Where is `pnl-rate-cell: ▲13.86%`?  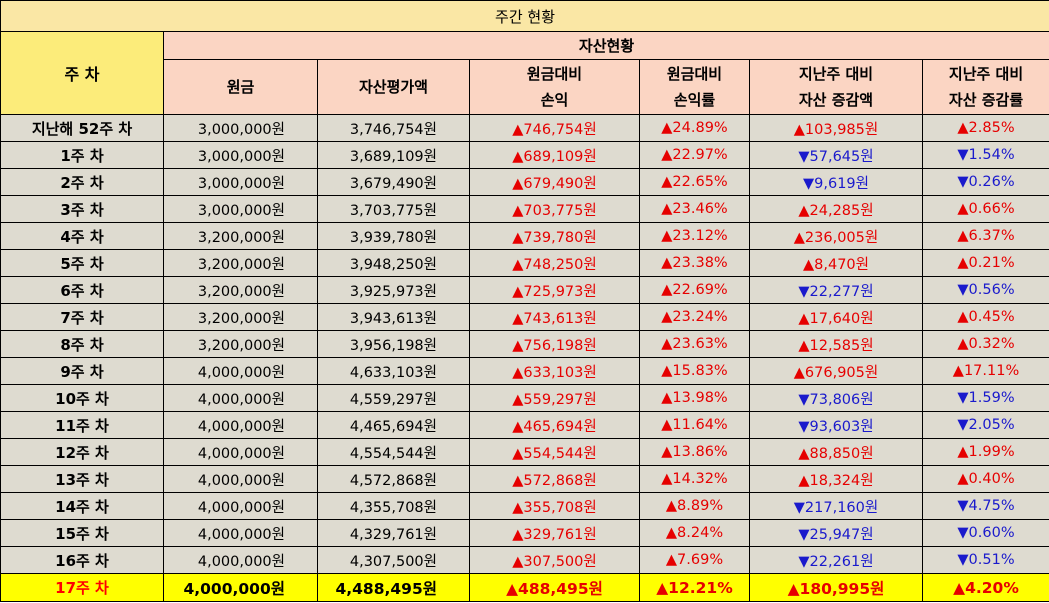
pnl-rate-cell: ▲13.86% is located at coordinates (694, 452).